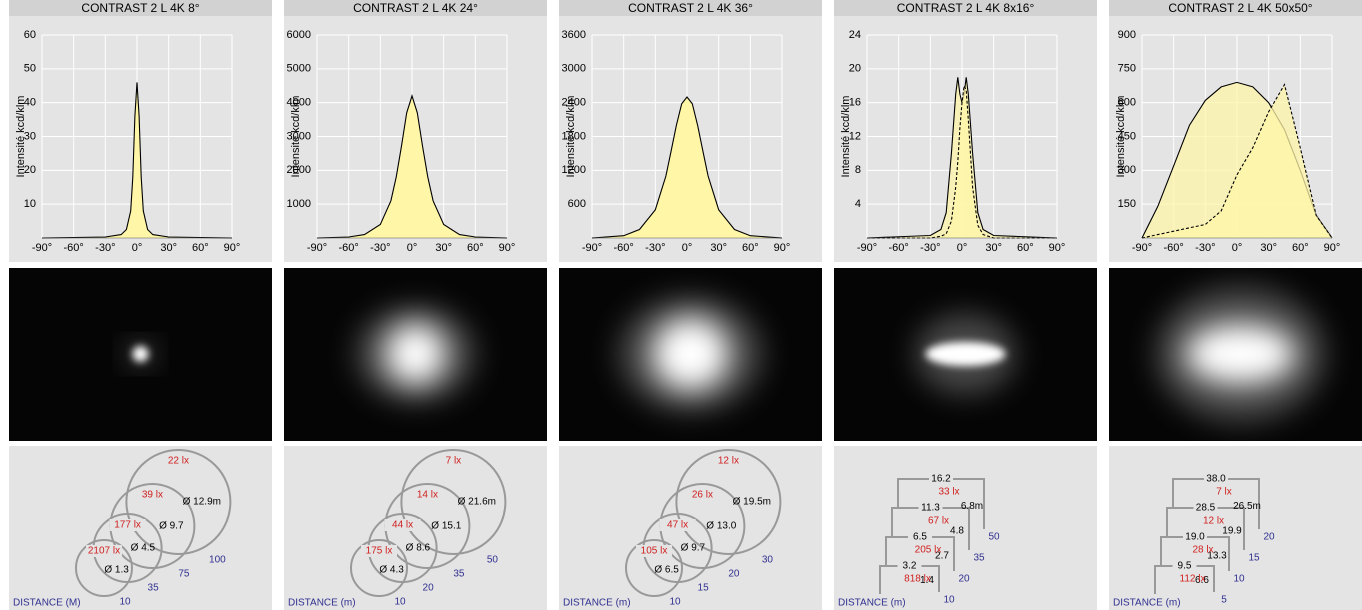 The width and height of the screenshot is (1362, 610). Describe the element at coordinates (920, 537) in the screenshot. I see `width-label: 6.5` at that location.